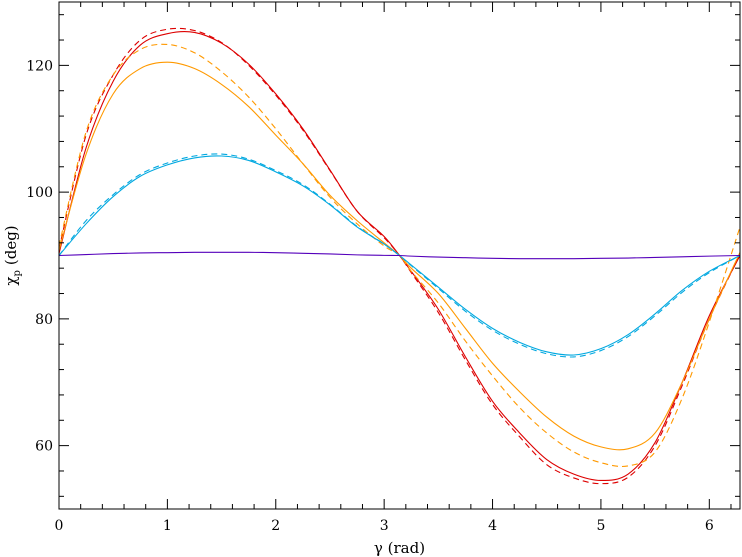 The image size is (742, 557). I want to click on y-axis-label: χp (deg), so click(12, 255).